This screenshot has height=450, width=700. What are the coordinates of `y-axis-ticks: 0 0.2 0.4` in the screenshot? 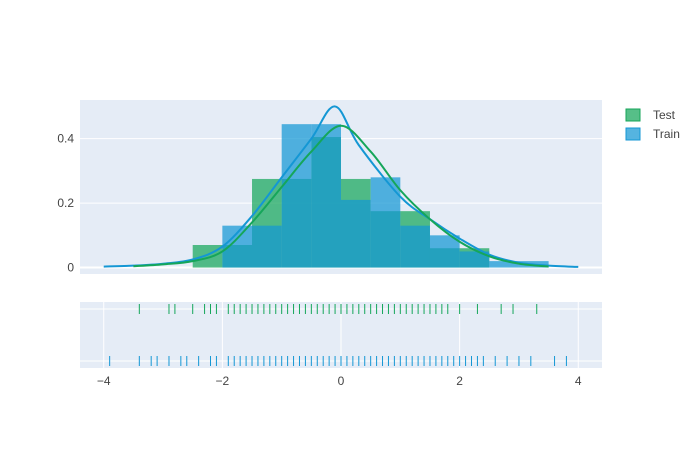 It's located at (65, 203).